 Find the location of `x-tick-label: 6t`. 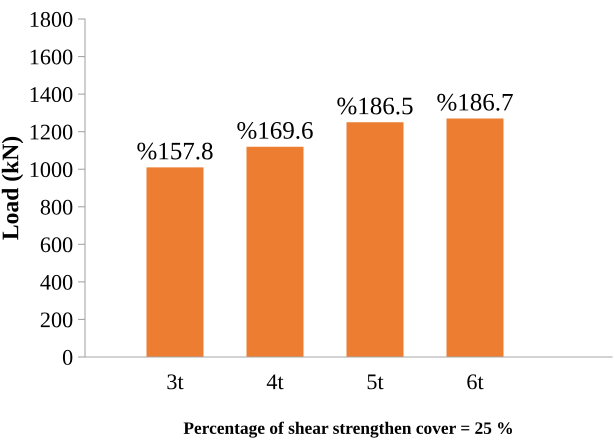

x-tick-label: 6t is located at coordinates (475, 382).